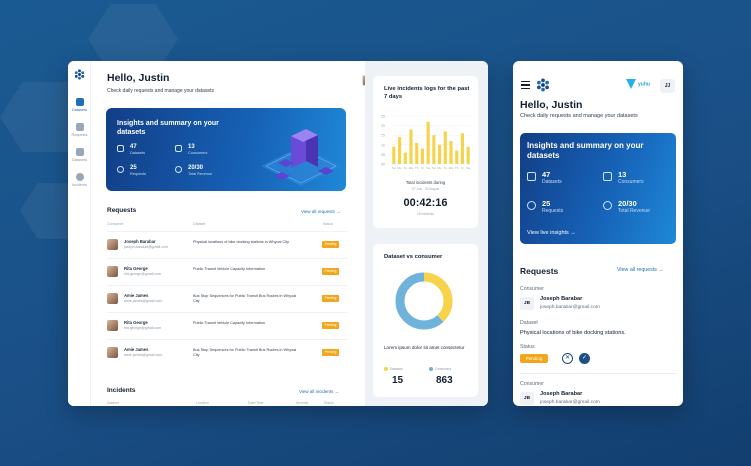 This screenshot has height=466, width=751. I want to click on sidebar-item-label: Requests, so click(79, 135).